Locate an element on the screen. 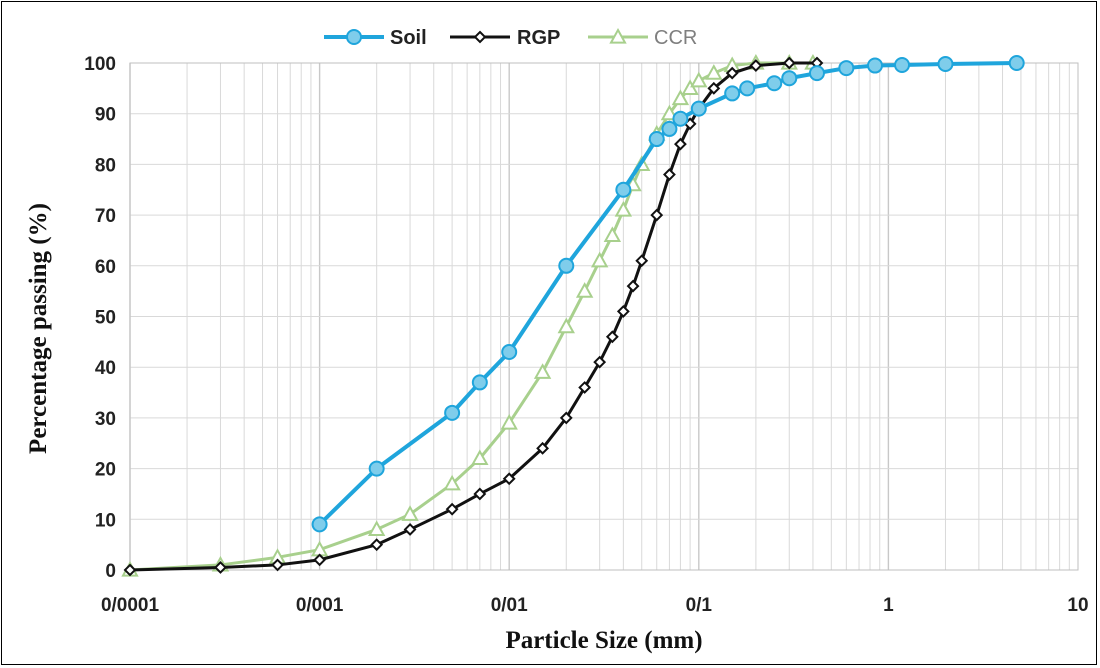 Image resolution: width=1100 pixels, height=668 pixels. x-tick-label: 0/1 is located at coordinates (699, 605).